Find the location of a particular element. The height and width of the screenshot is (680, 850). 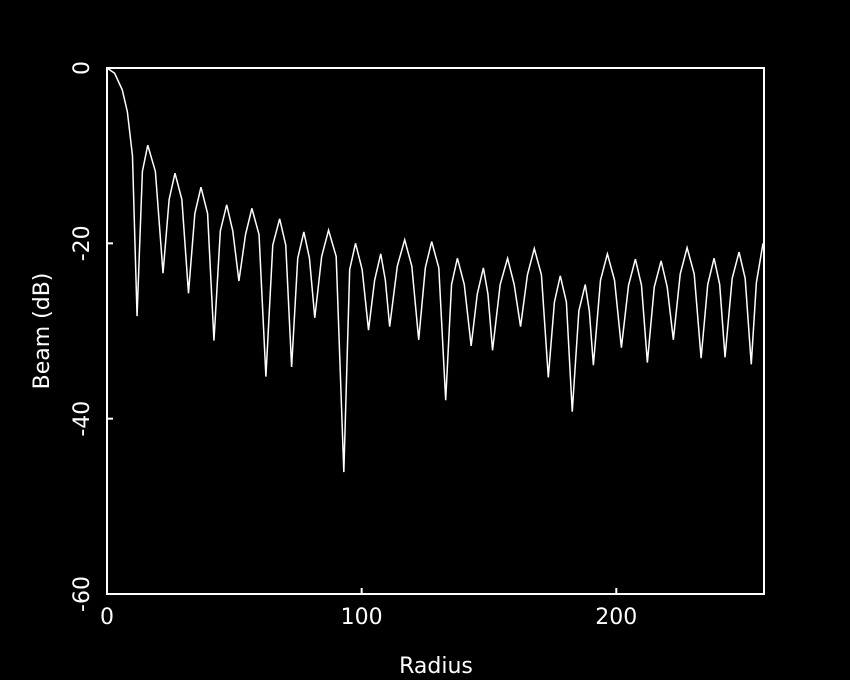

y-tick-label: -20 is located at coordinates (82, 243).